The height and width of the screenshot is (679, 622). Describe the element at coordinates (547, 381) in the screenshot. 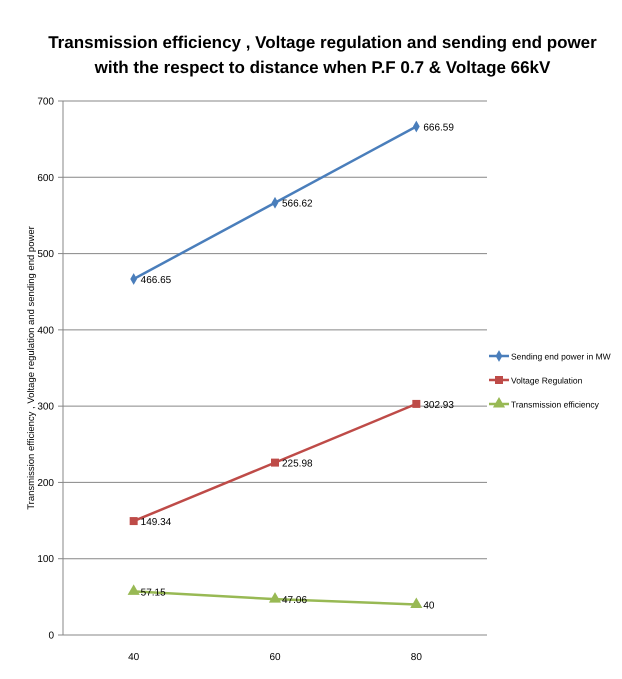

I see `legend-label: Voltage Regulation` at that location.